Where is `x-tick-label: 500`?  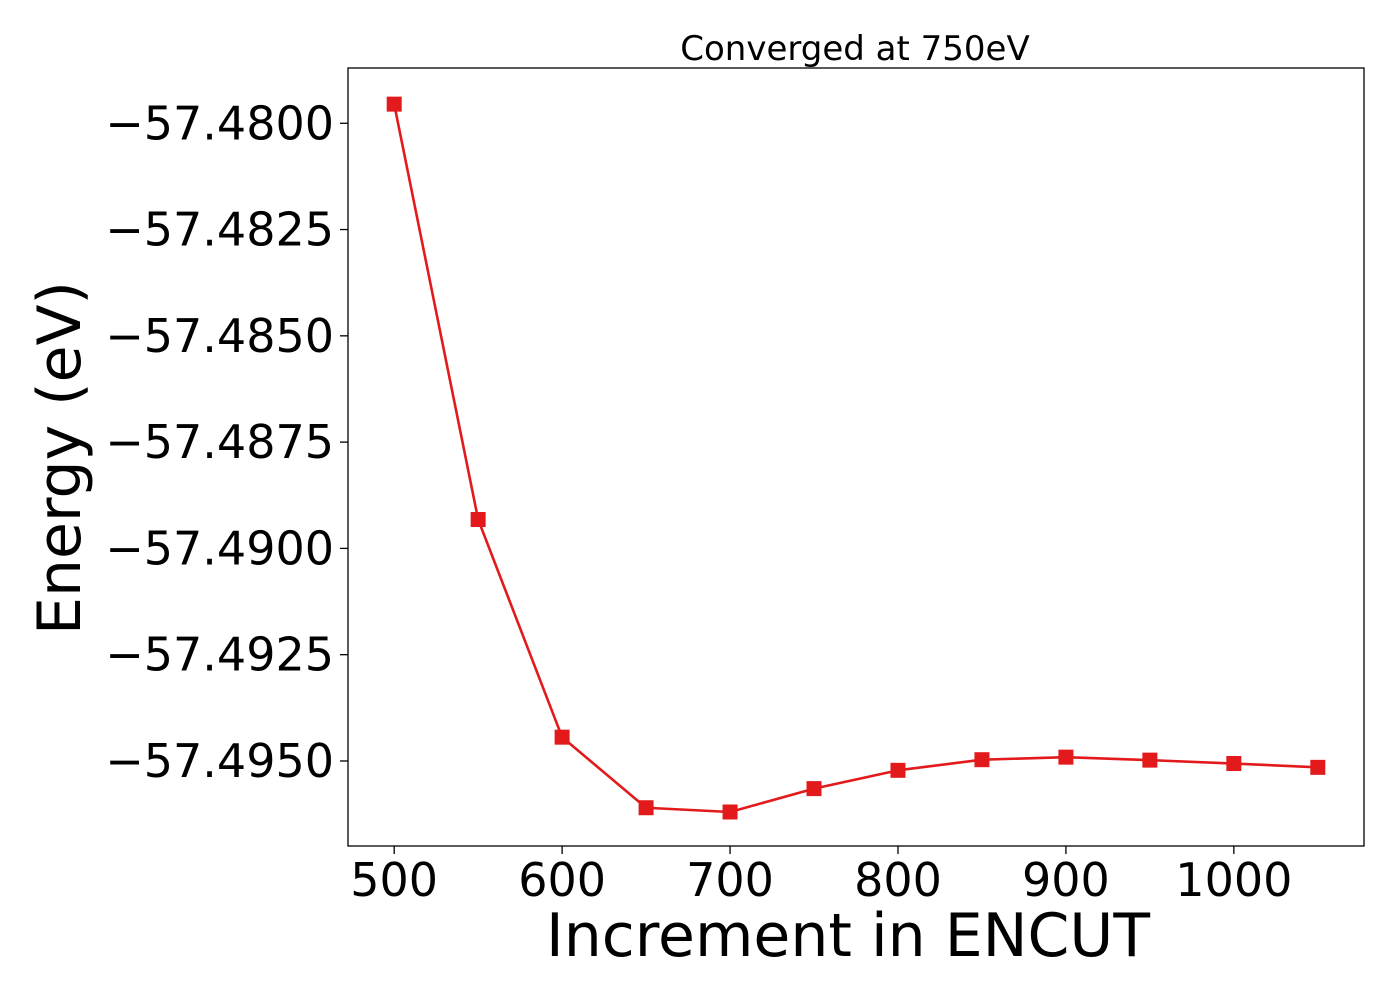 x-tick-label: 500 is located at coordinates (394, 880).